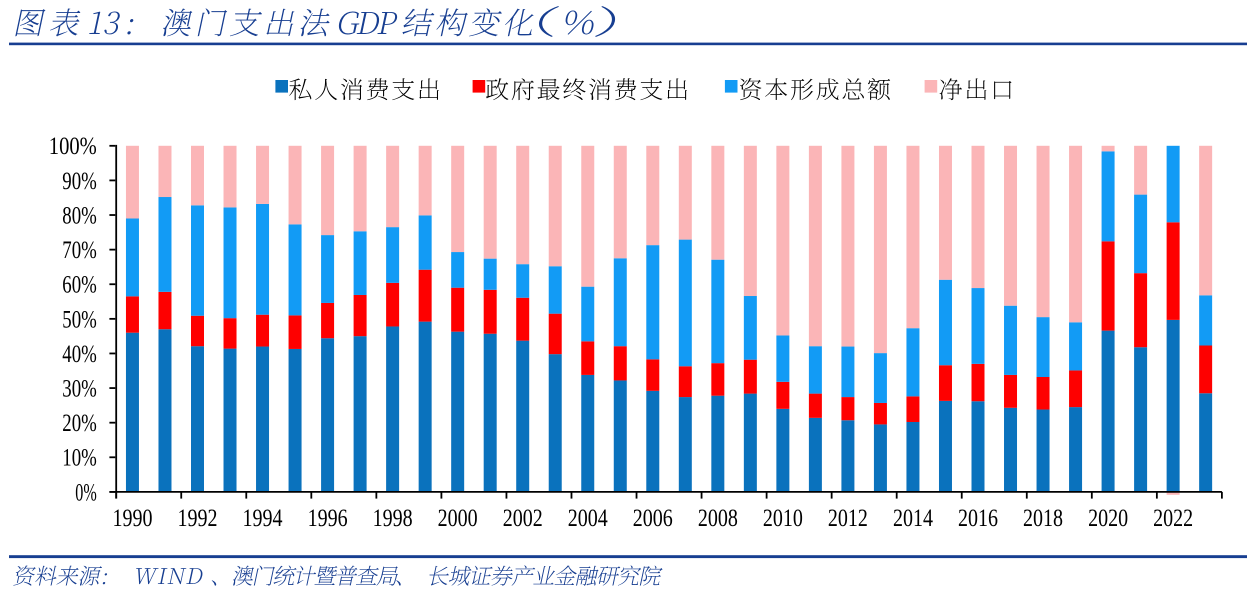 The image size is (1256, 590). I want to click on svg-text: 2012, so click(848, 518).